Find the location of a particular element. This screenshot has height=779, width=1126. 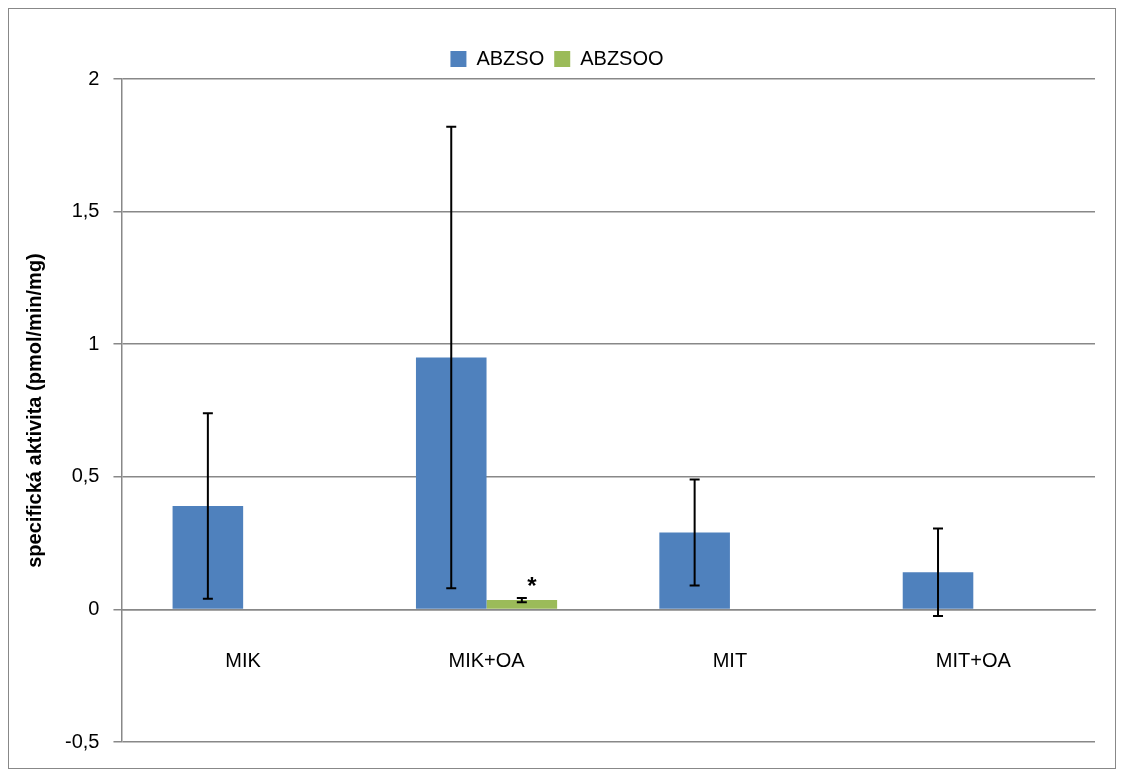

y-axis-title: specifická aktivita (pmol/min/mg) is located at coordinates (33, 410).